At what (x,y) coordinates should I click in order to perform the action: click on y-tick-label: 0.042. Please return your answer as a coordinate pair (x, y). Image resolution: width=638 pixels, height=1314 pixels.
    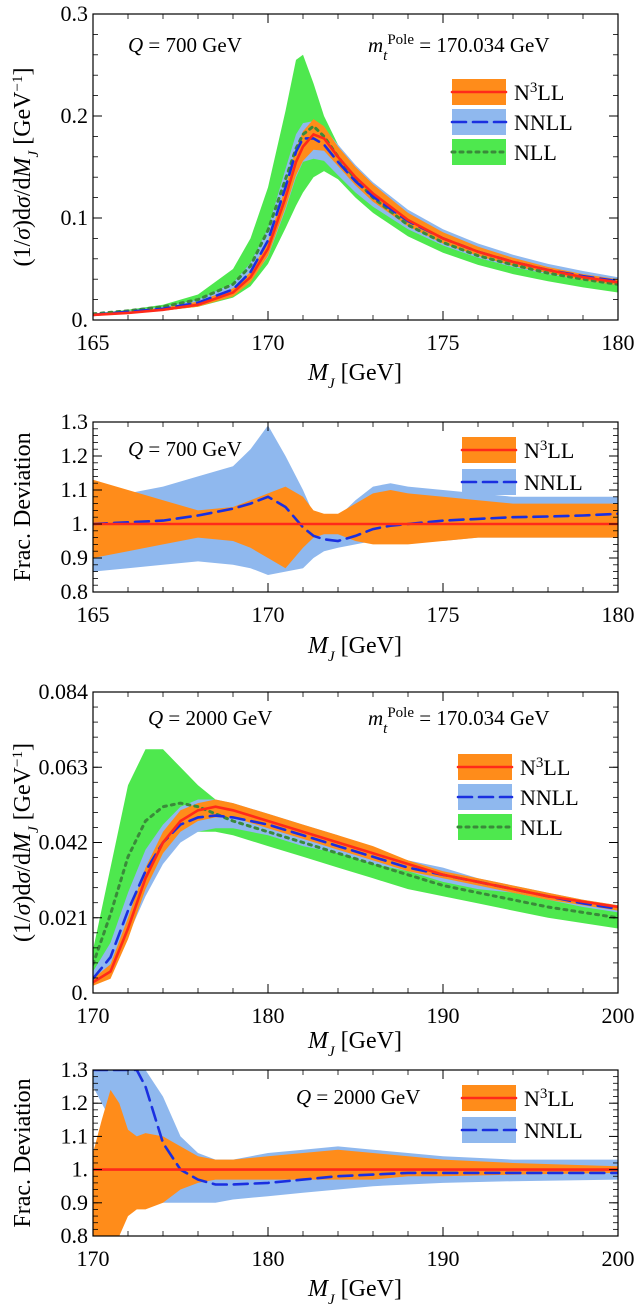
    Looking at the image, I should click on (64, 842).